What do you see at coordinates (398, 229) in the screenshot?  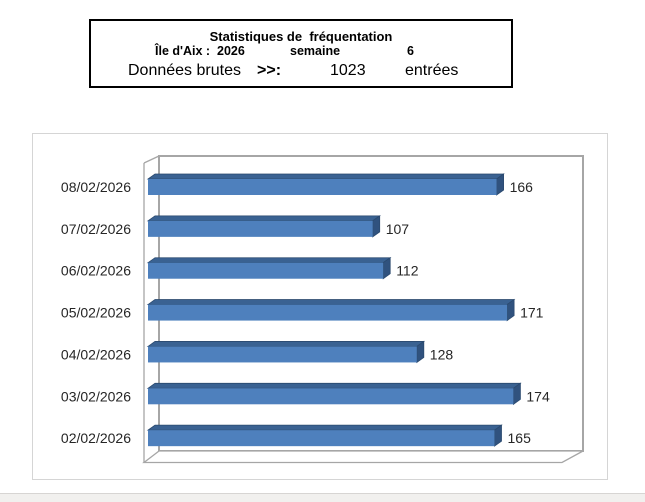 I see `value-label: 107` at bounding box center [398, 229].